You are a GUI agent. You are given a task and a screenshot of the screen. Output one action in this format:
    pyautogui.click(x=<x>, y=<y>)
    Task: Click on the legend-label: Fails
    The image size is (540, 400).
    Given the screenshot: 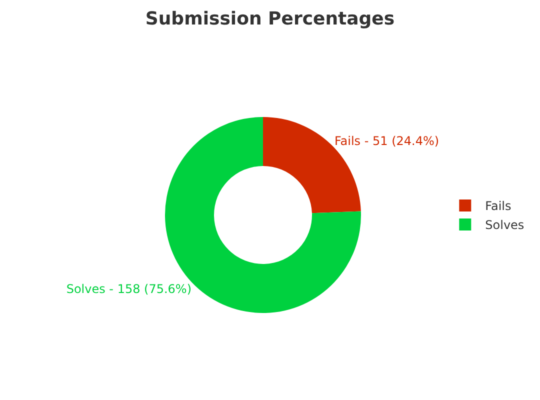 What is the action you would take?
    pyautogui.click(x=498, y=206)
    